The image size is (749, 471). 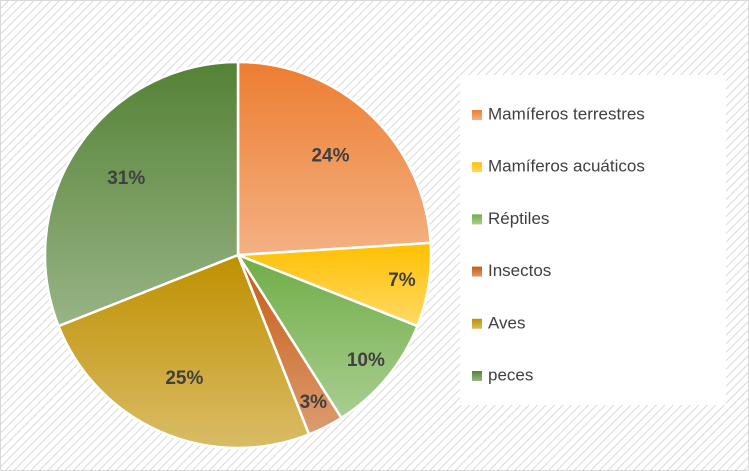 I want to click on legend-label: Aves, so click(x=507, y=322).